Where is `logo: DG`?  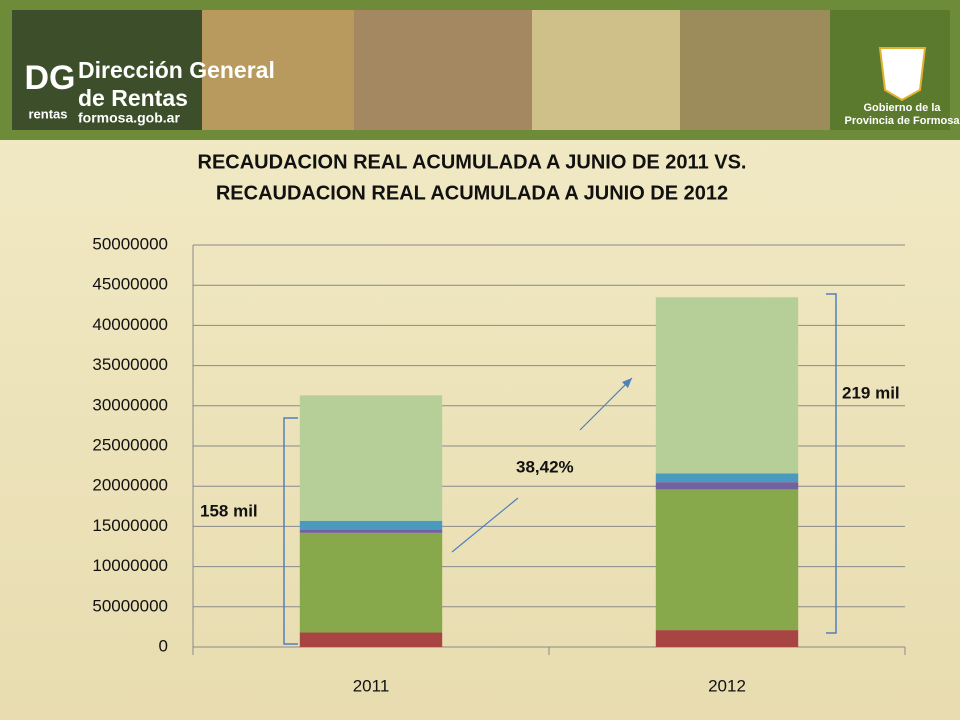 logo: DG is located at coordinates (50, 78).